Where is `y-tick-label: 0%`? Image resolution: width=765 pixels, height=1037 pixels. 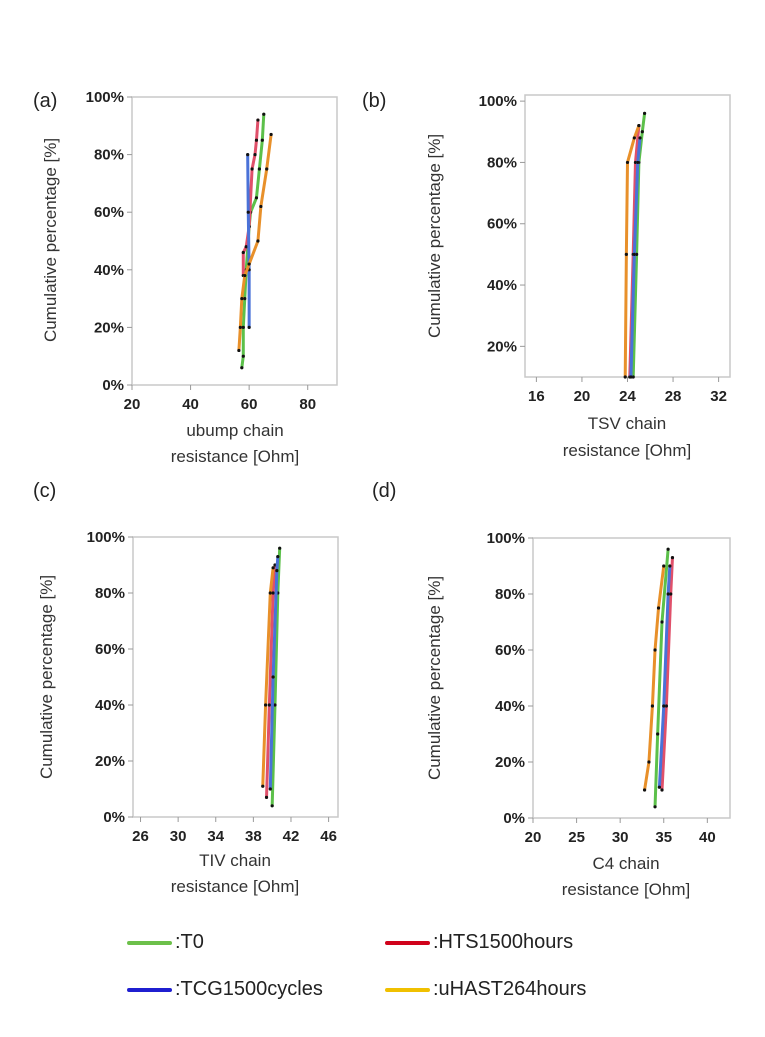 y-tick-label: 0% is located at coordinates (514, 818).